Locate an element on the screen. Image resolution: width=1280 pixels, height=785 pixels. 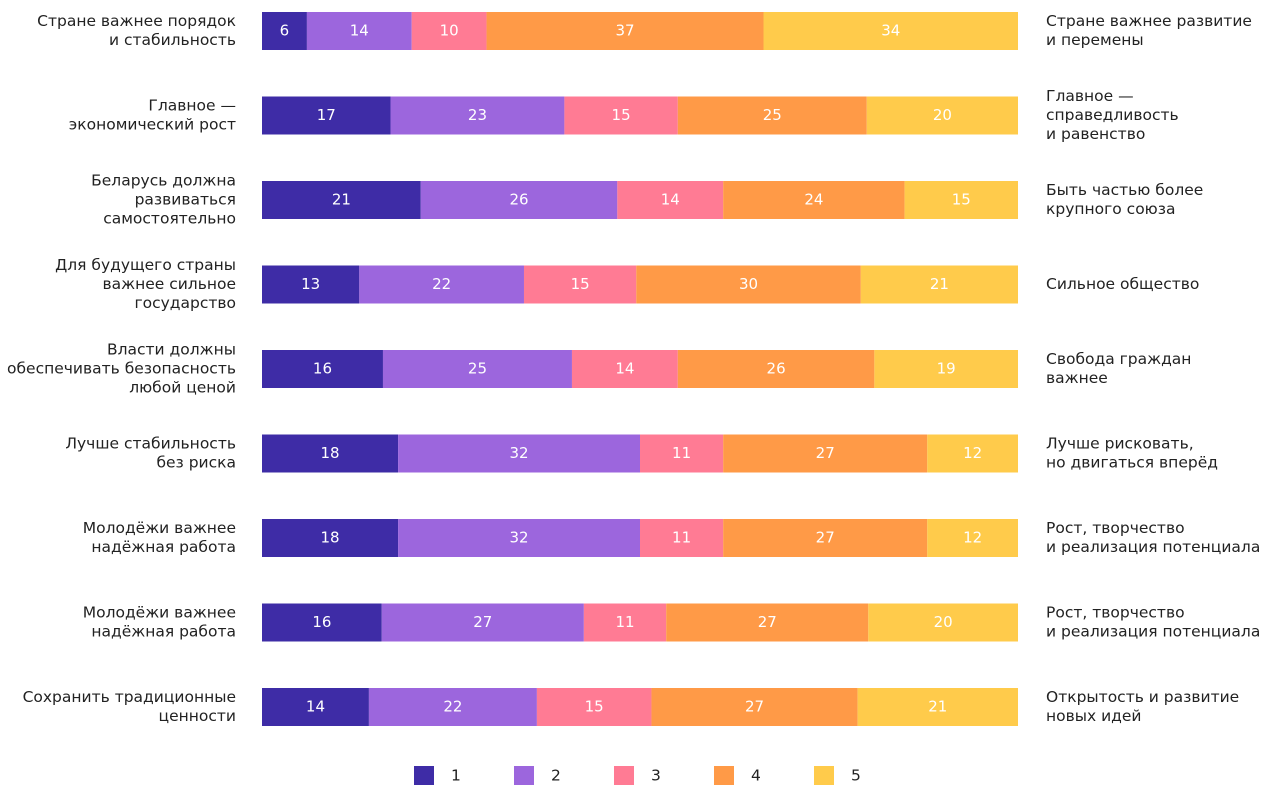
value-label: 15 is located at coordinates (594, 707).